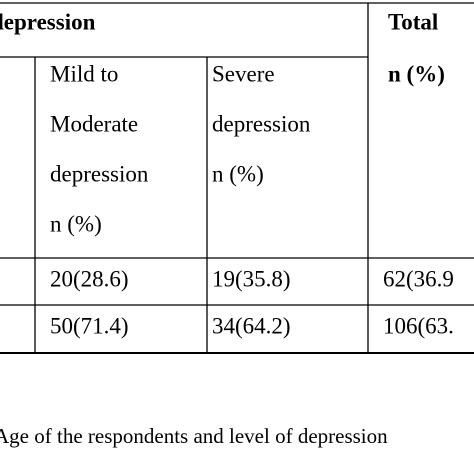 Image resolution: width=474 pixels, height=474 pixels. I want to click on total-header: n (%), so click(416, 73).